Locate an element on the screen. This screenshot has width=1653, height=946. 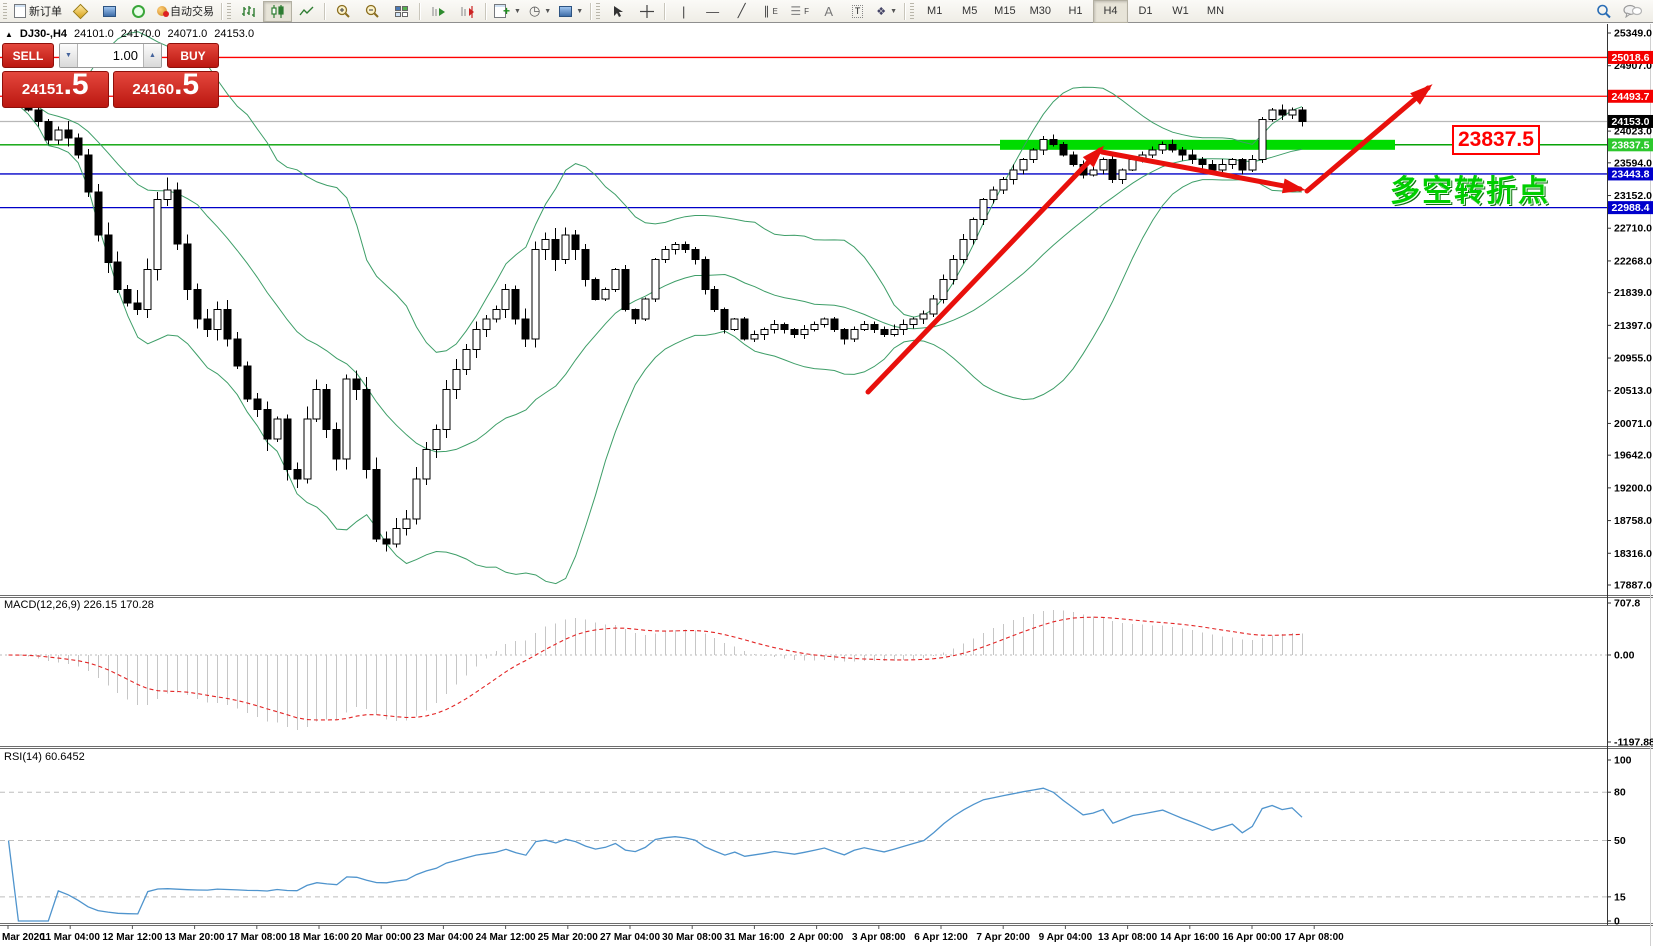
trendline-tool-button: ╱ is located at coordinates (741, 11).